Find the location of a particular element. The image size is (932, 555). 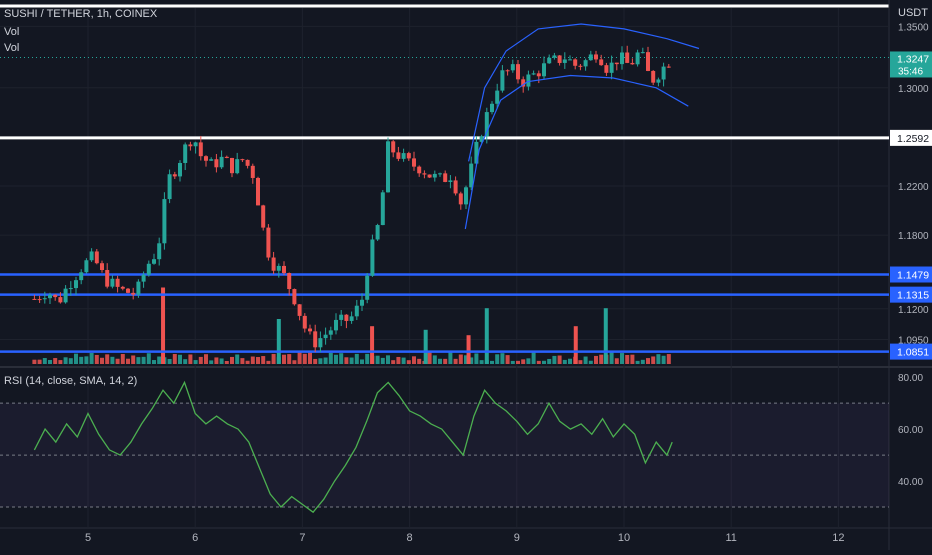

time-tick-label: 6 is located at coordinates (195, 538).